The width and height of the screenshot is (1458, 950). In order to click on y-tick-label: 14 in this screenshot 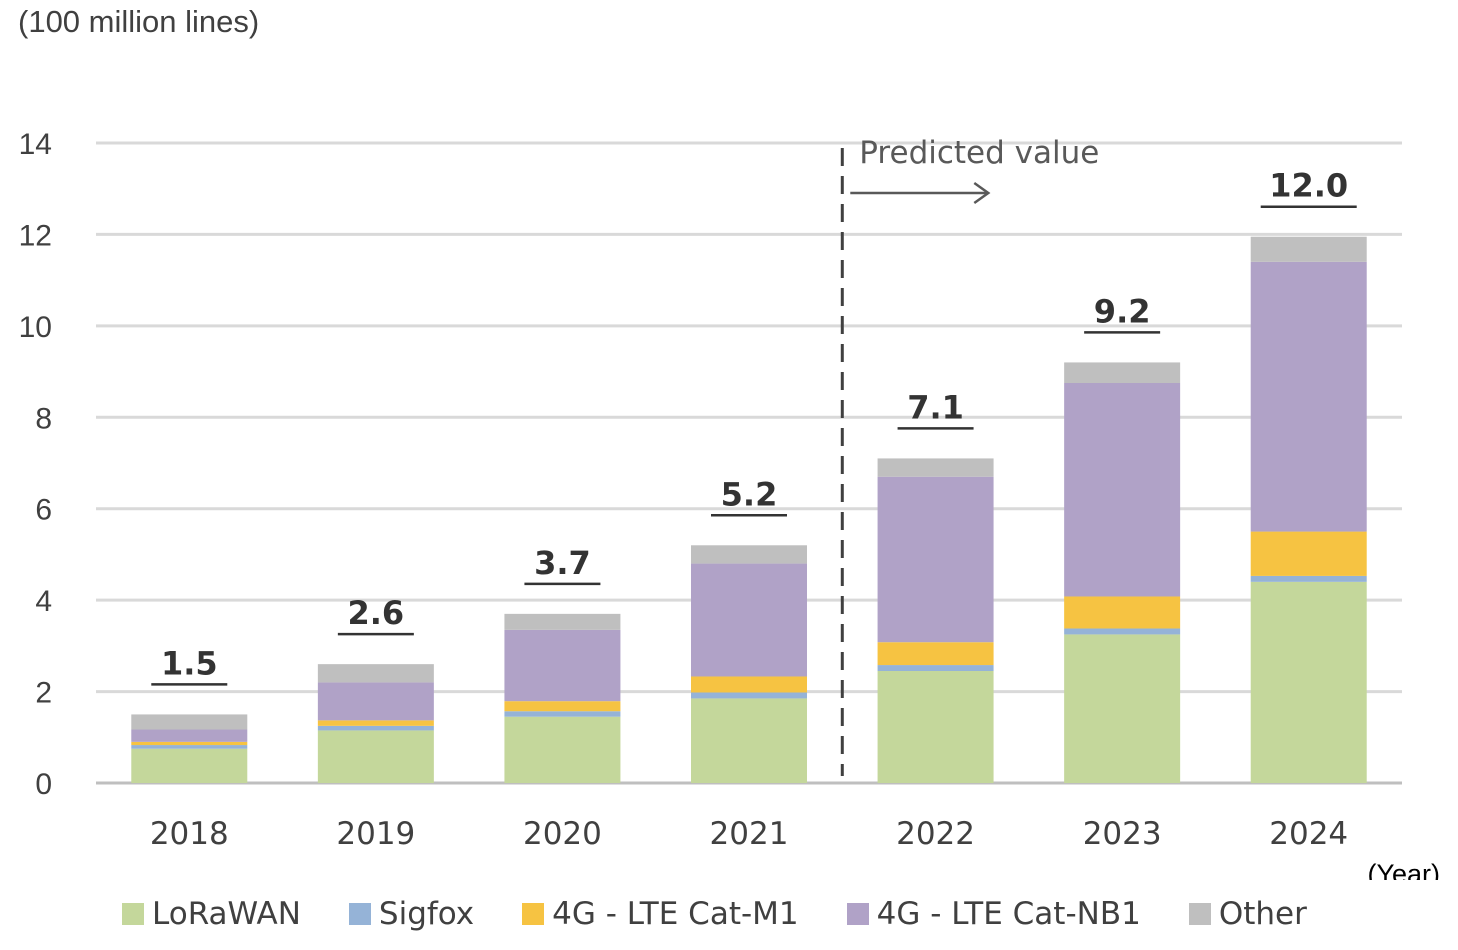, I will do `click(35, 144)`.